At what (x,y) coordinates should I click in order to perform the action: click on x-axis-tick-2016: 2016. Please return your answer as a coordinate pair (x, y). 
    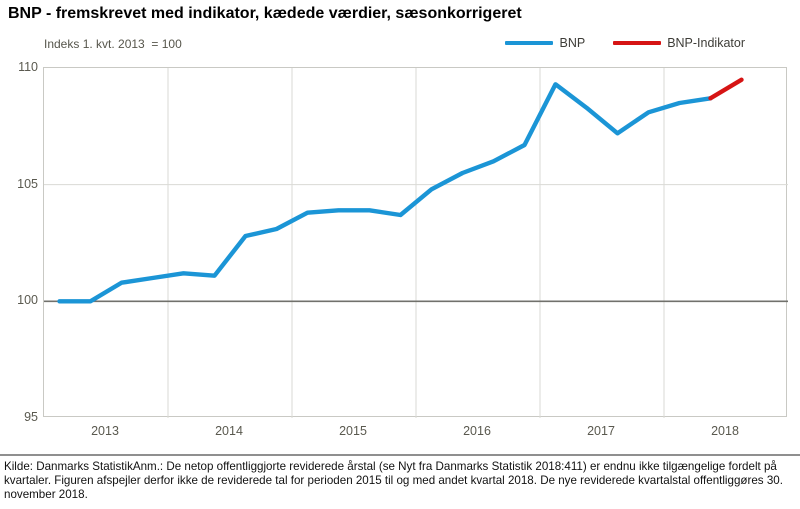
    Looking at the image, I should click on (477, 431).